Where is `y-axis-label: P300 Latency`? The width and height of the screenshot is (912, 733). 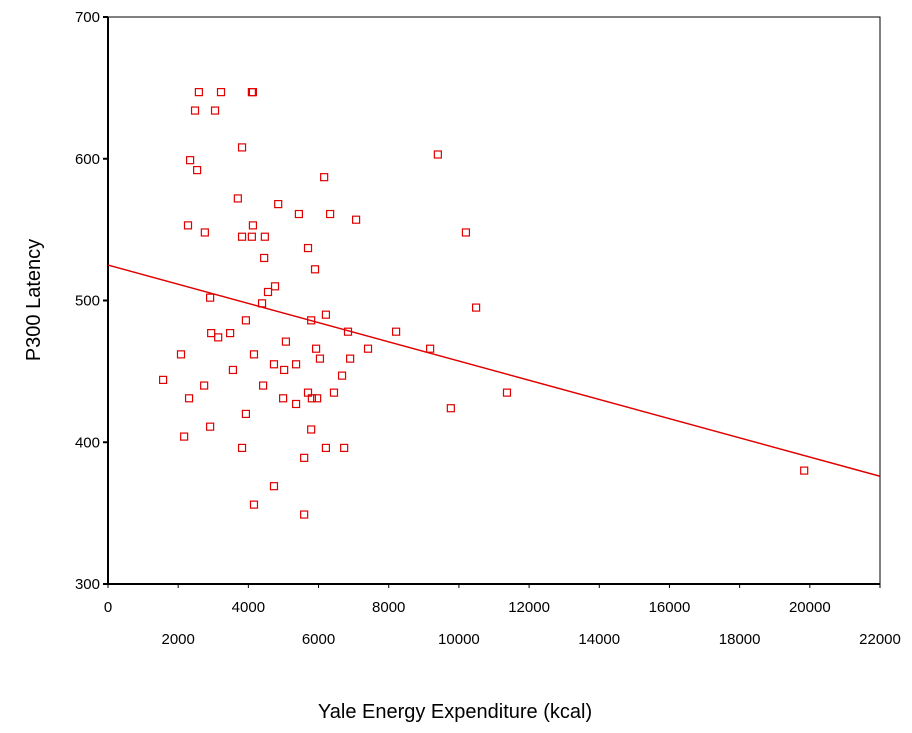 y-axis-label: P300 Latency is located at coordinates (34, 300).